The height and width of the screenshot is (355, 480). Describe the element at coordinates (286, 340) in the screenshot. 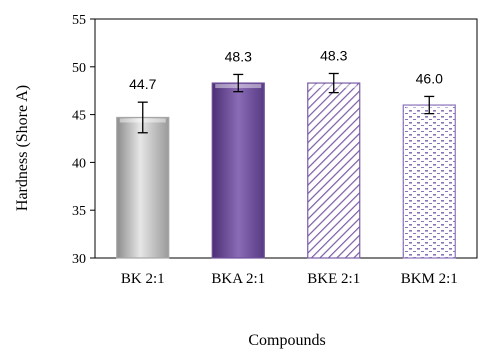

I see `x-axis-title: Compounds` at that location.